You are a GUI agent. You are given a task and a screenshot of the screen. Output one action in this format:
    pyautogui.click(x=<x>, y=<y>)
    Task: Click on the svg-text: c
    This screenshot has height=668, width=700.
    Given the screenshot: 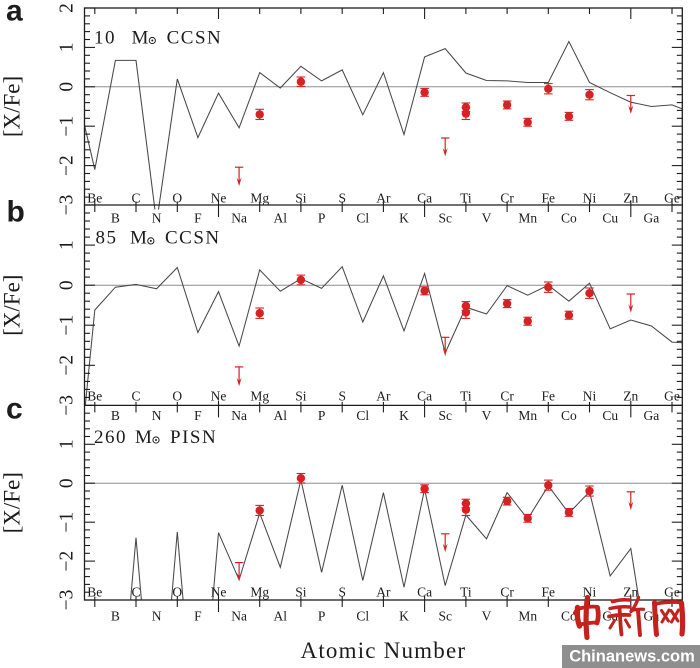 What is the action you would take?
    pyautogui.click(x=14, y=408)
    